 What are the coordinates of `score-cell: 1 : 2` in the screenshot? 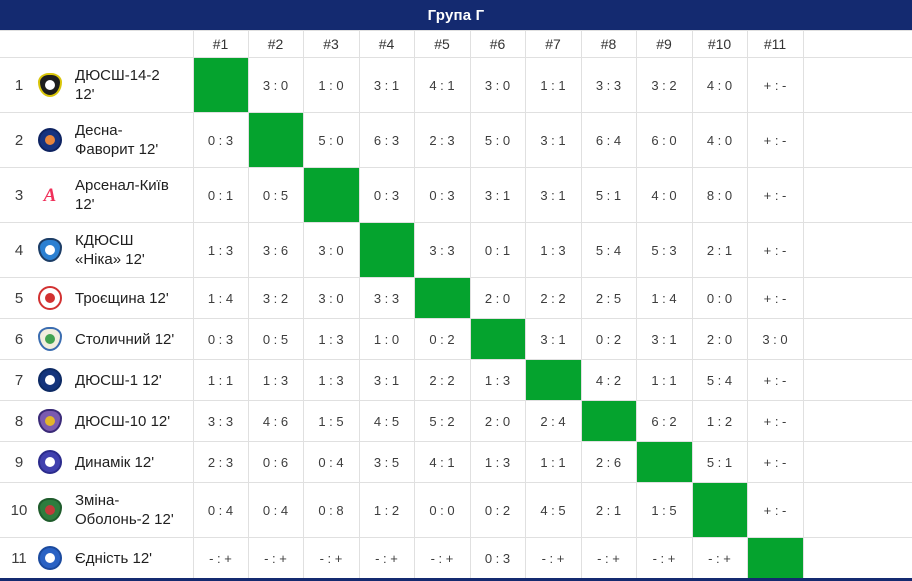 It's located at (386, 510).